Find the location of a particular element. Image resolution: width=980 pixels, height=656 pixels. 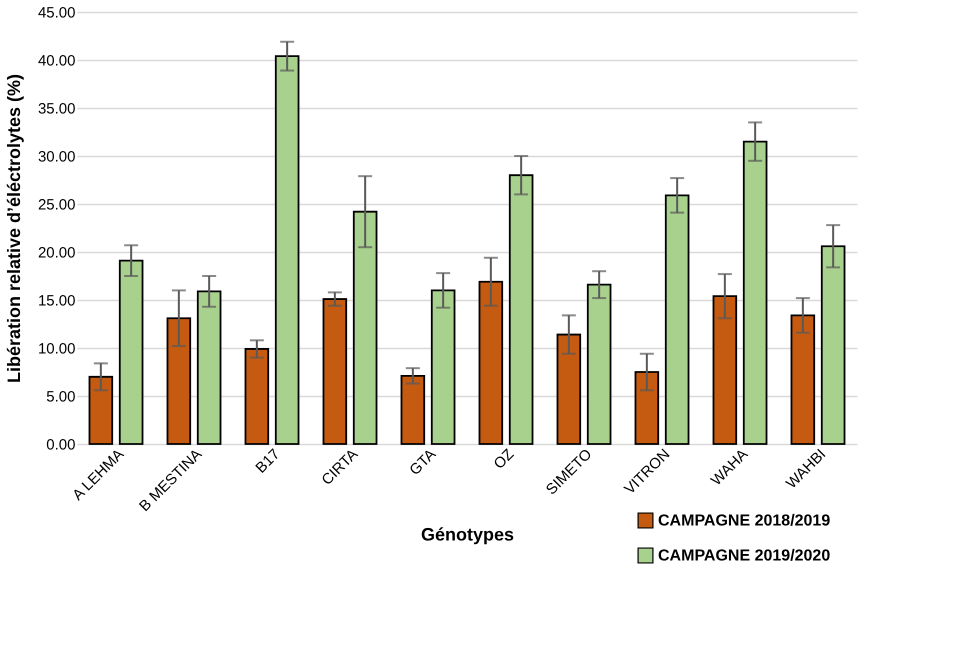

legend-label: CAMPAGNE 2018/2019 is located at coordinates (744, 521).